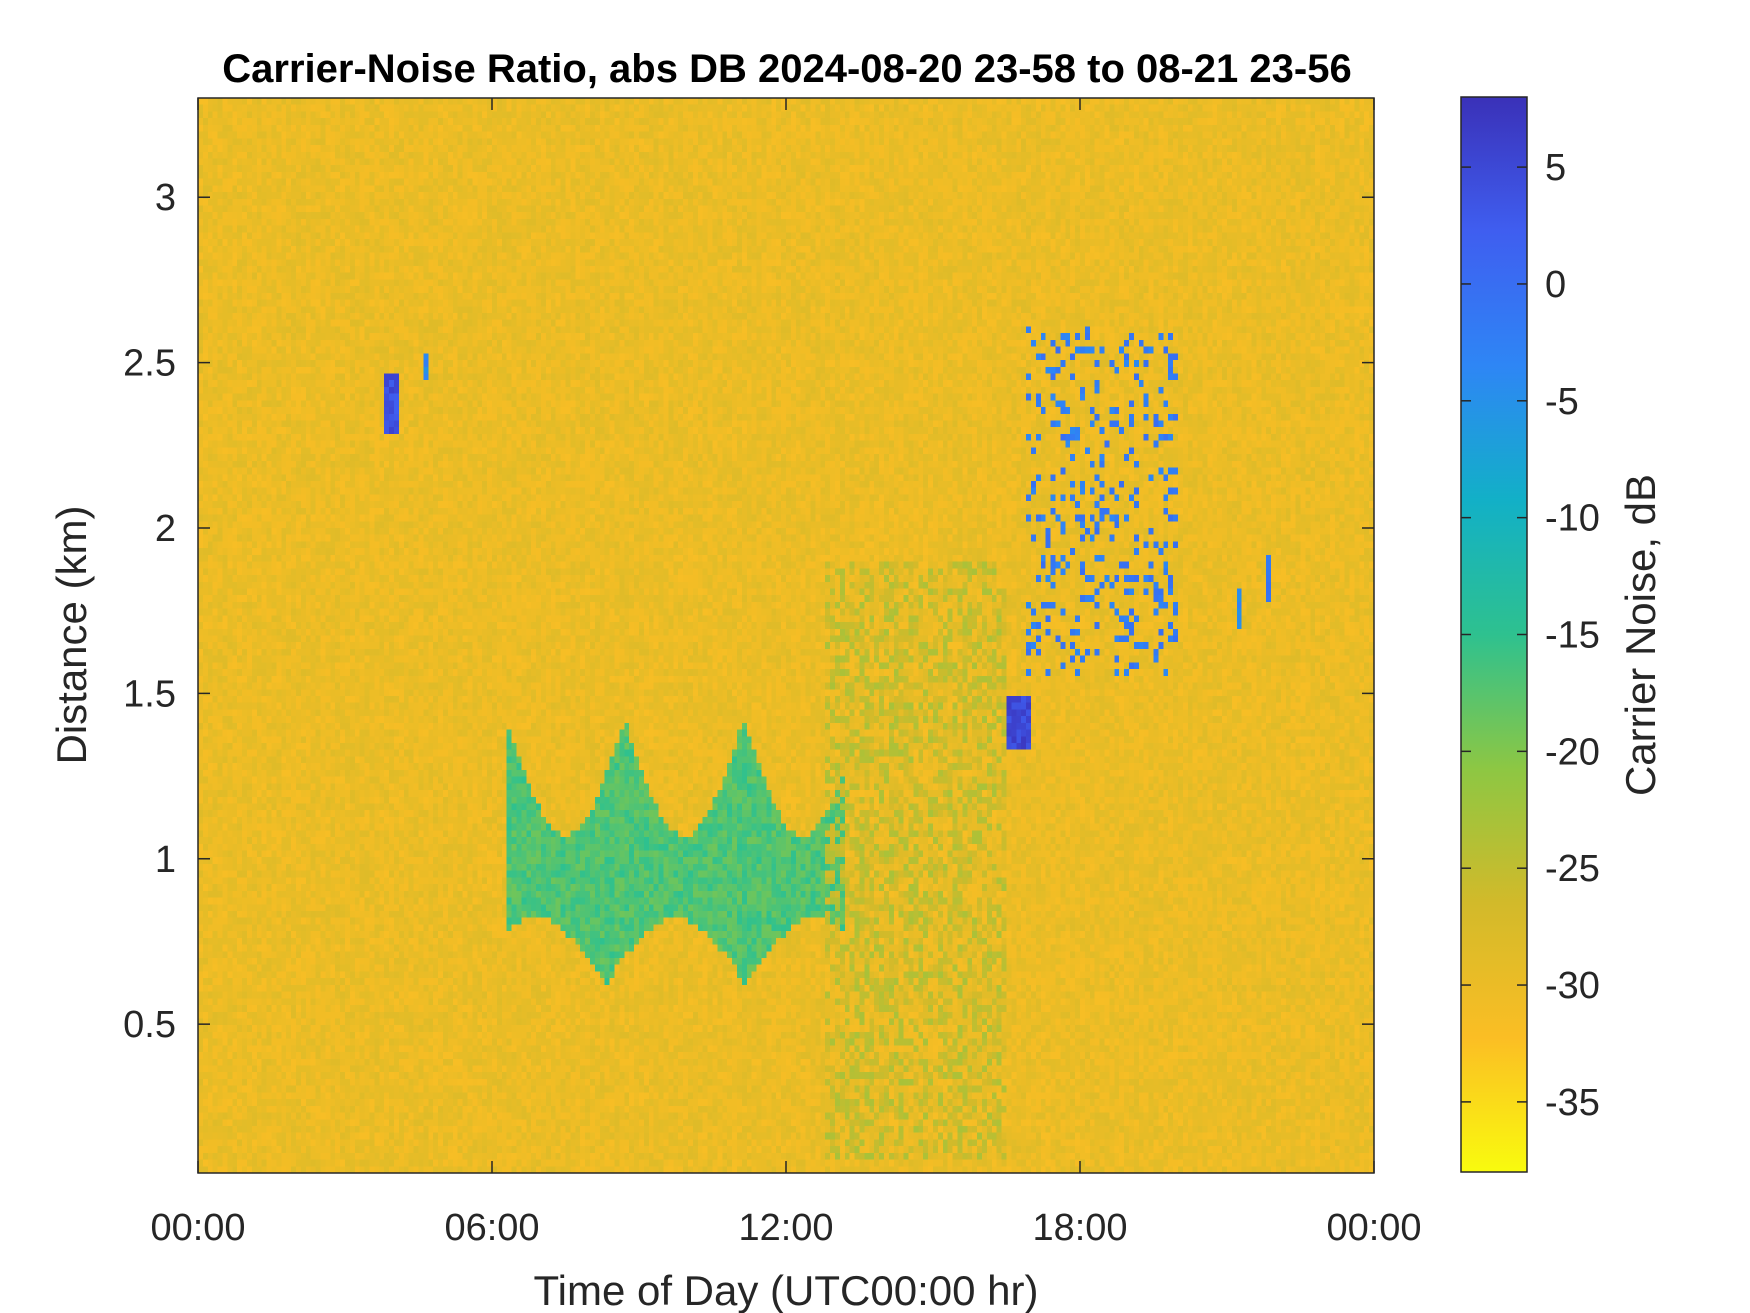 The image size is (1750, 1313). What do you see at coordinates (1572, 986) in the screenshot?
I see `colorbar-tick-label: -30` at bounding box center [1572, 986].